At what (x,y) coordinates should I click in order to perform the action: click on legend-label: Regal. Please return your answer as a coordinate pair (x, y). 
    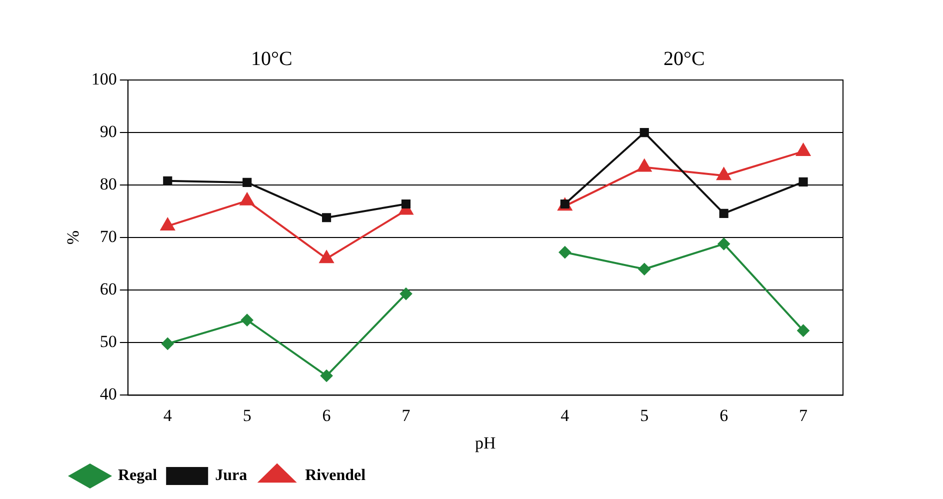
    Looking at the image, I should click on (138, 475).